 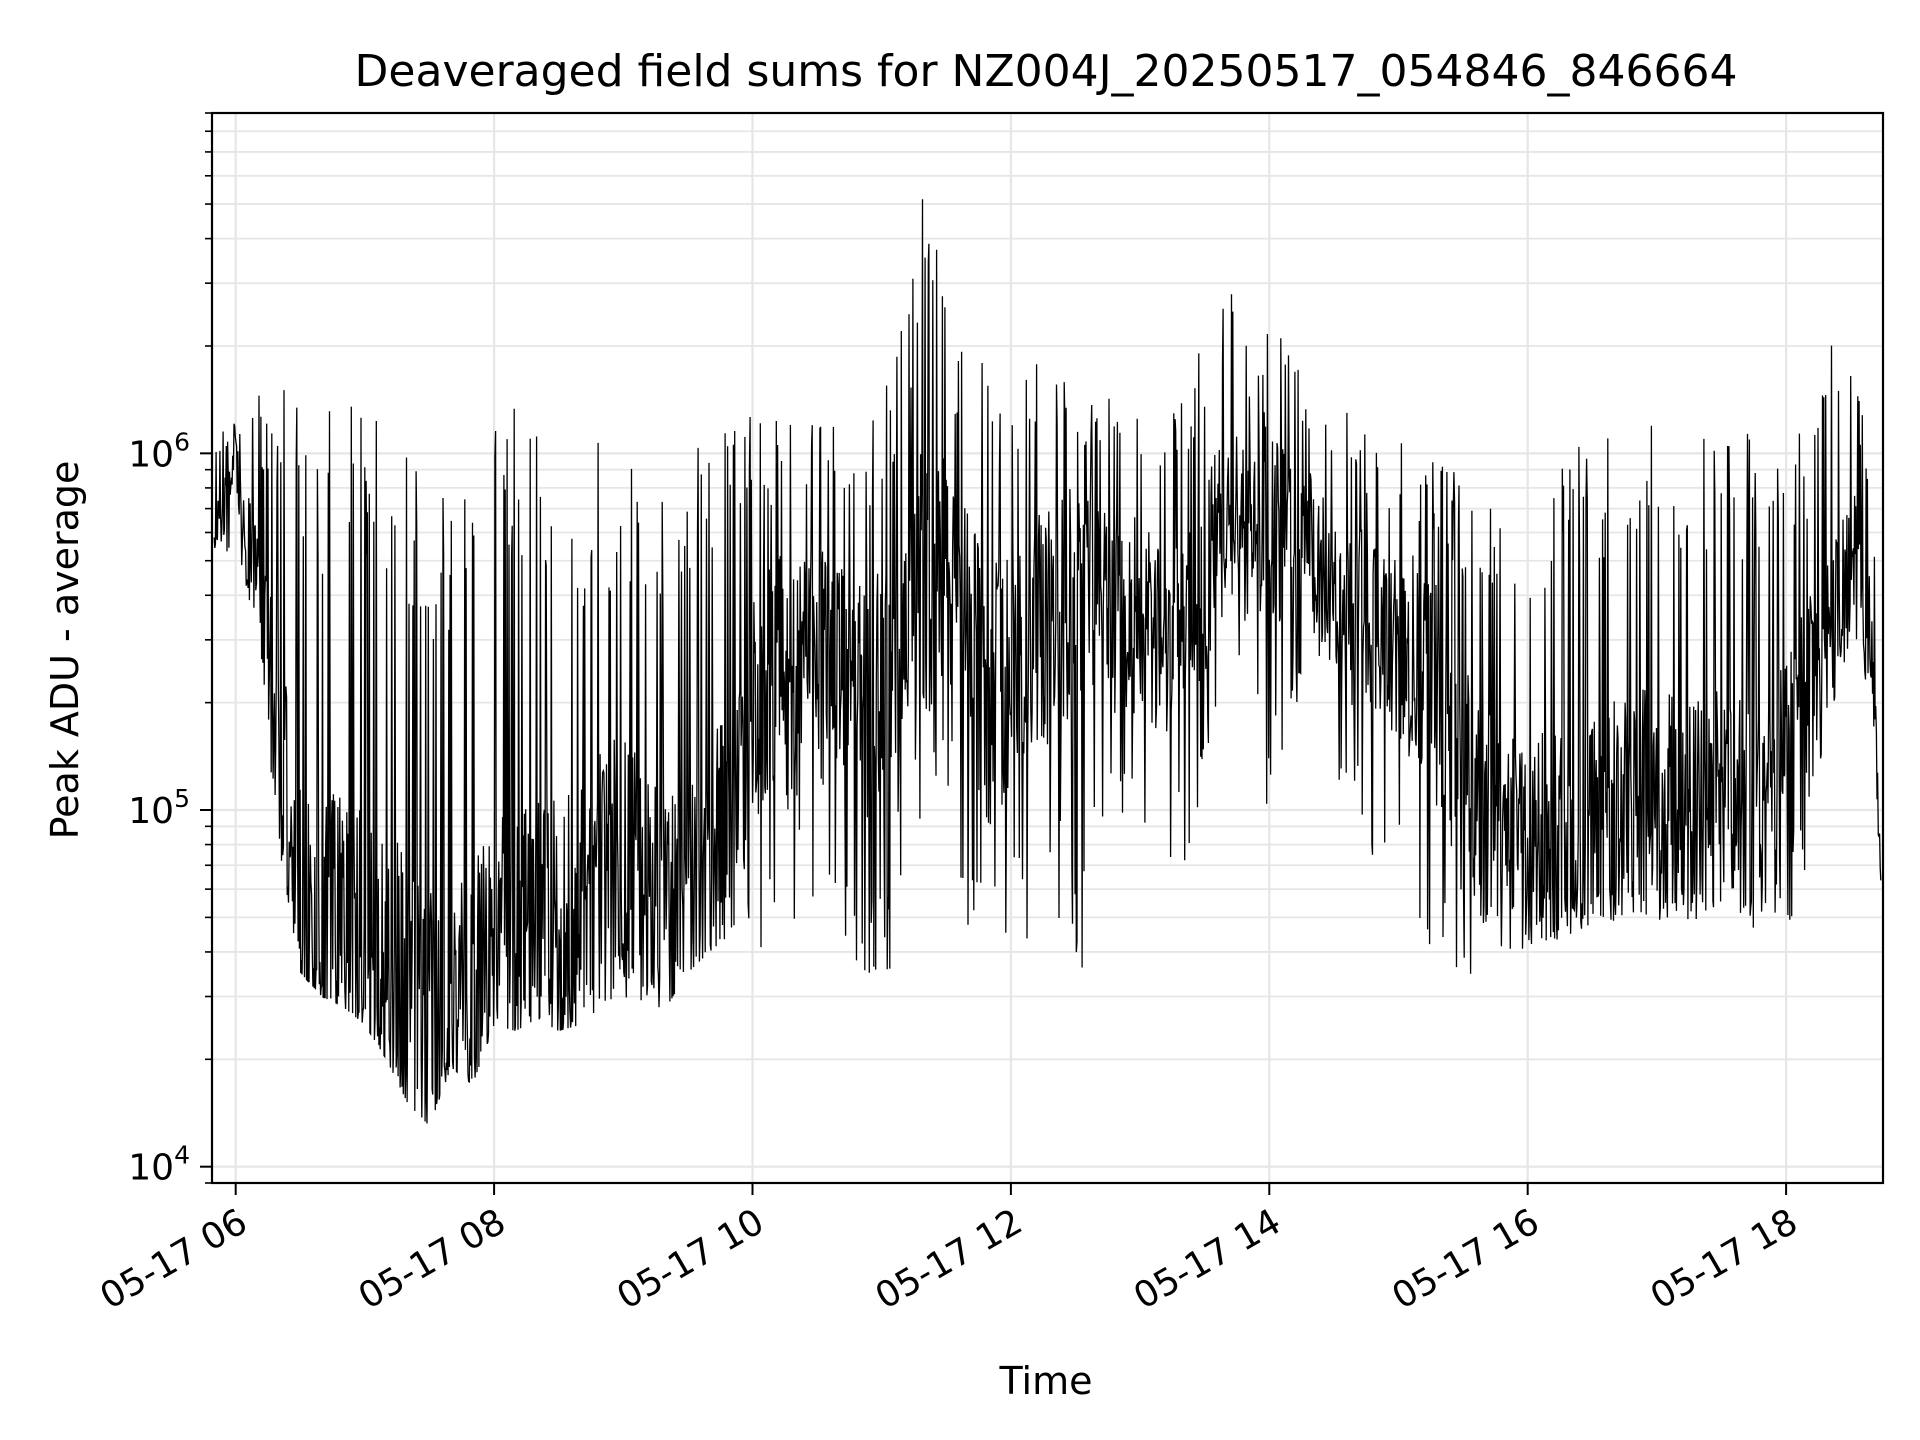 I want to click on y-tick-label: 10⁶, so click(x=159, y=451).